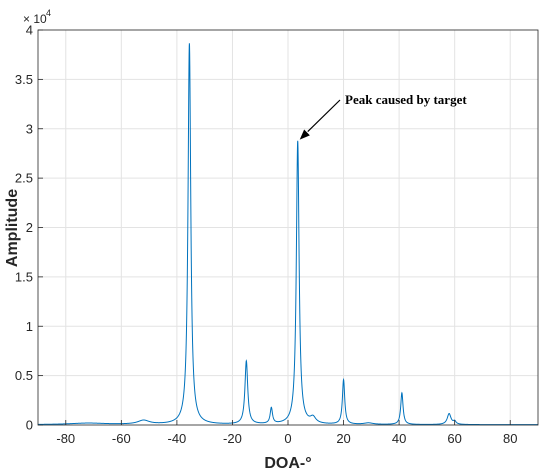 The height and width of the screenshot is (476, 550). I want to click on x-tick-label: 60, so click(454, 438).